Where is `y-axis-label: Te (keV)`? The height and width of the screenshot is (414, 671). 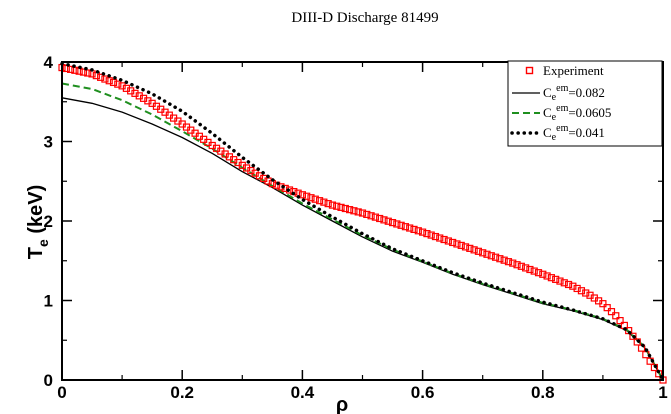 y-axis-label: Te (keV) is located at coordinates (38, 222).